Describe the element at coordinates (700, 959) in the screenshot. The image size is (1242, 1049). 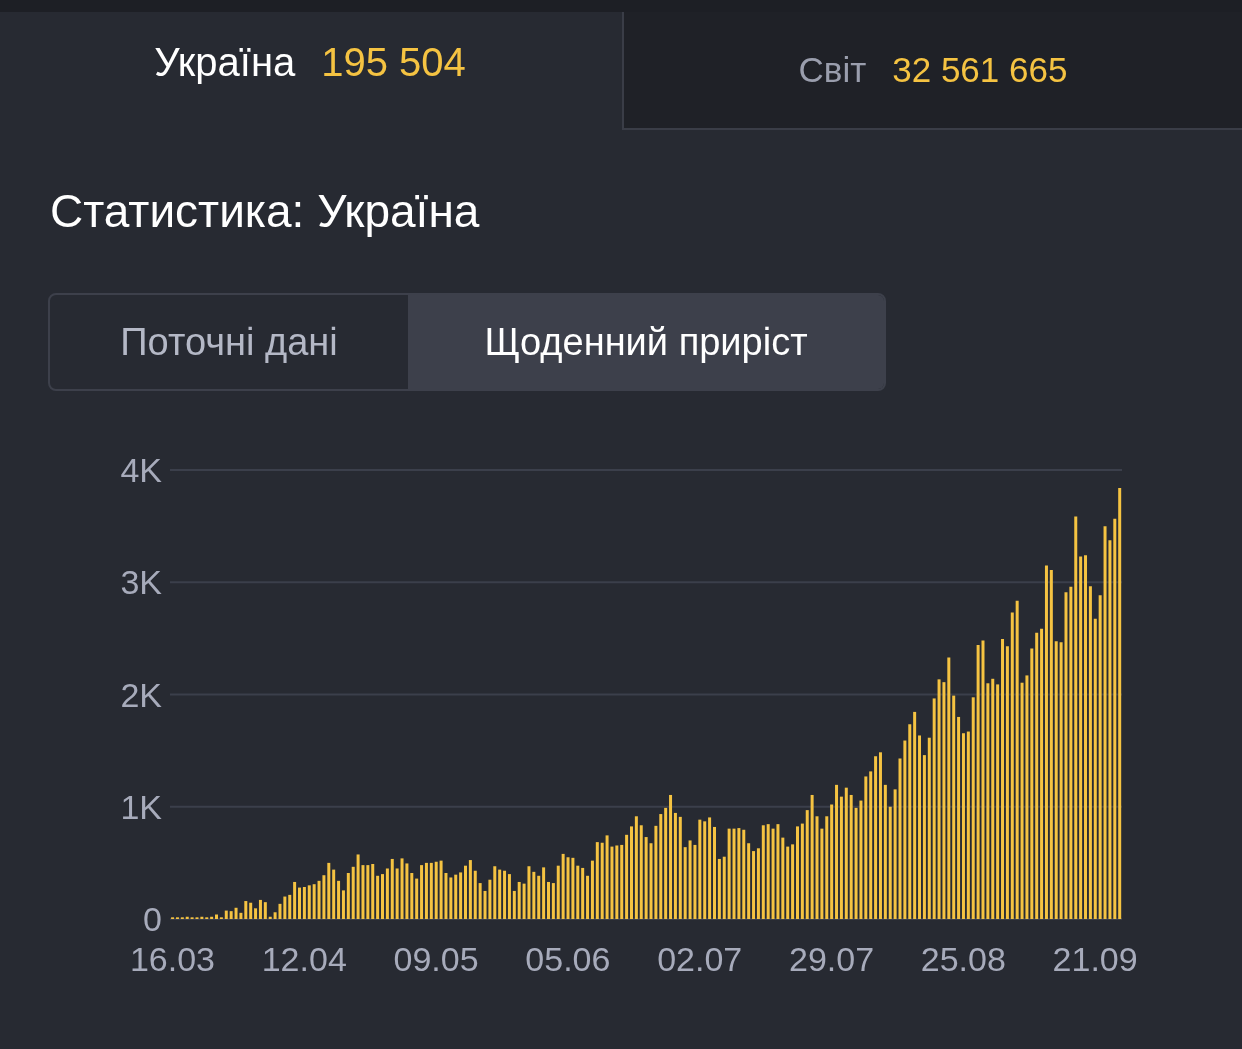
I see `x-tick-label: 02.07` at that location.